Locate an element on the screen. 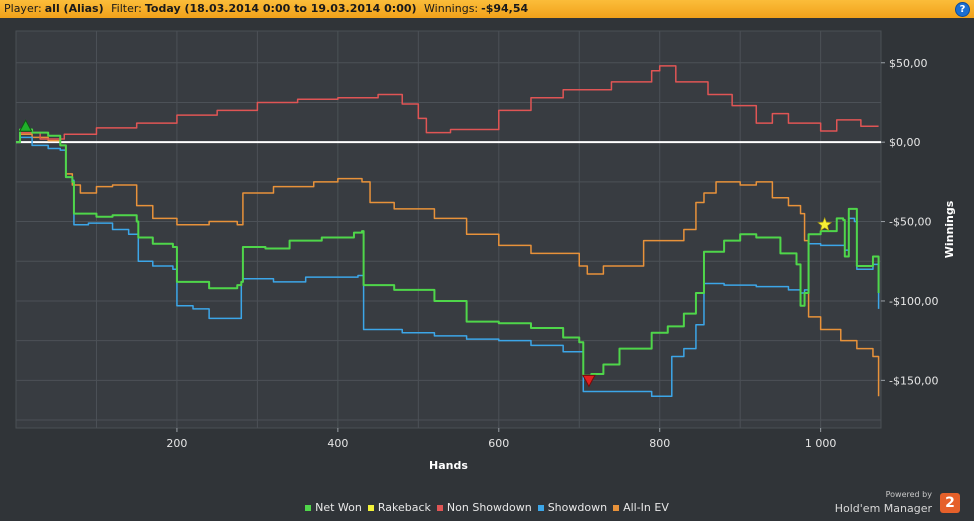 This screenshot has width=974, height=521. help-icon: ? is located at coordinates (962, 9).